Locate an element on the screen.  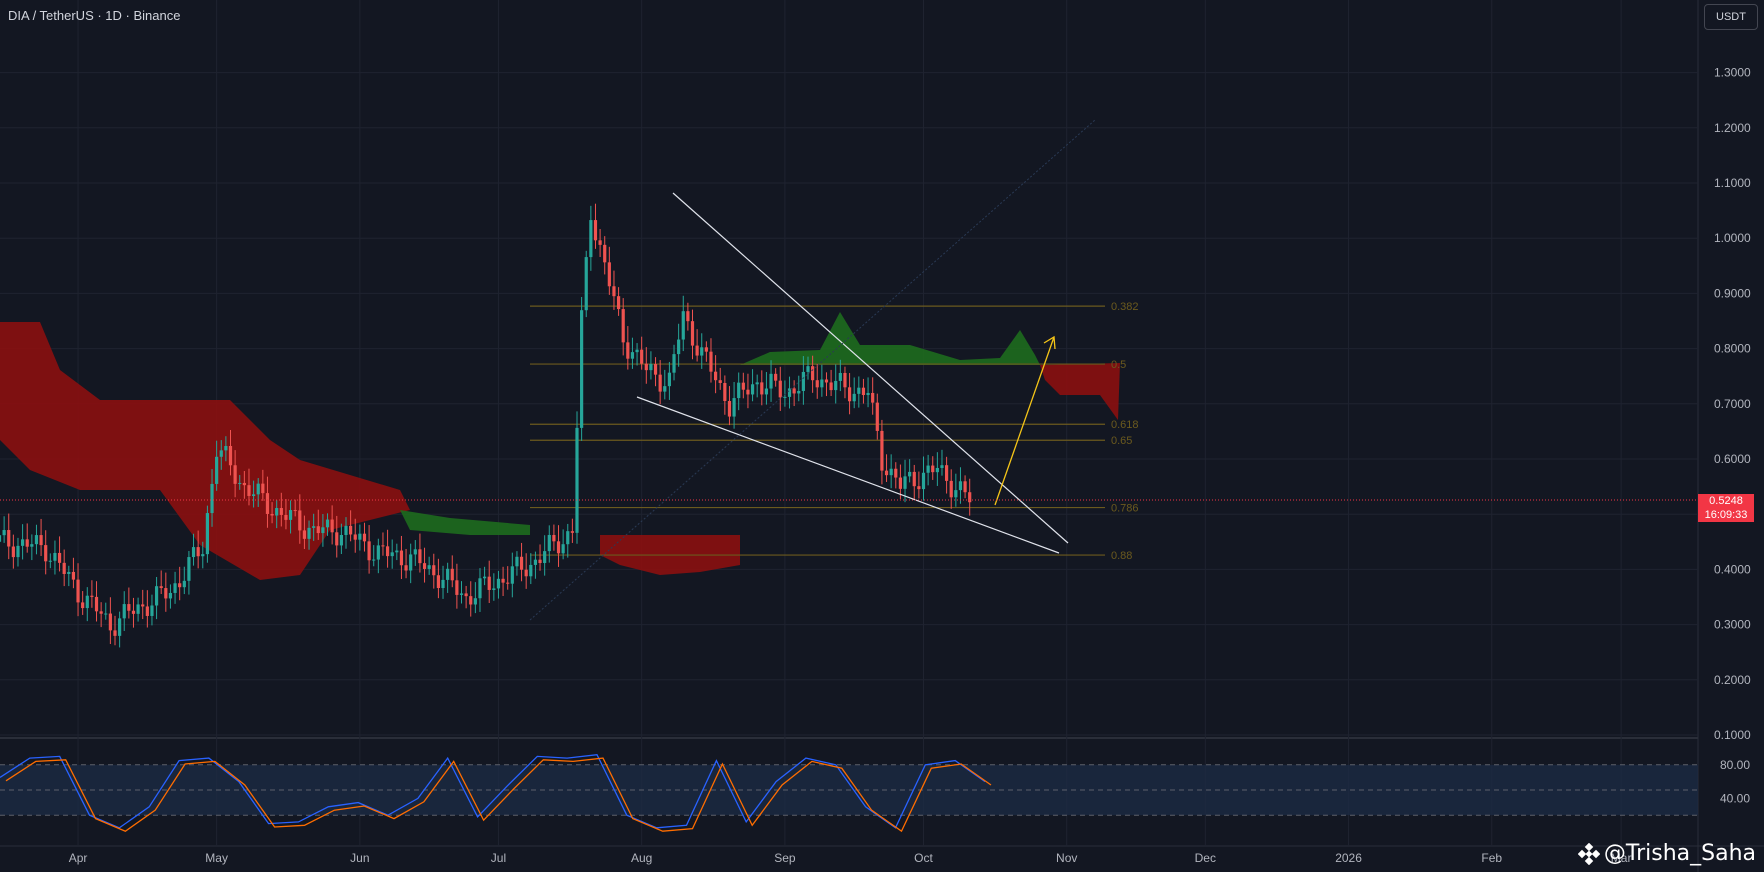
x-tick-label: Nov is located at coordinates (1066, 858).